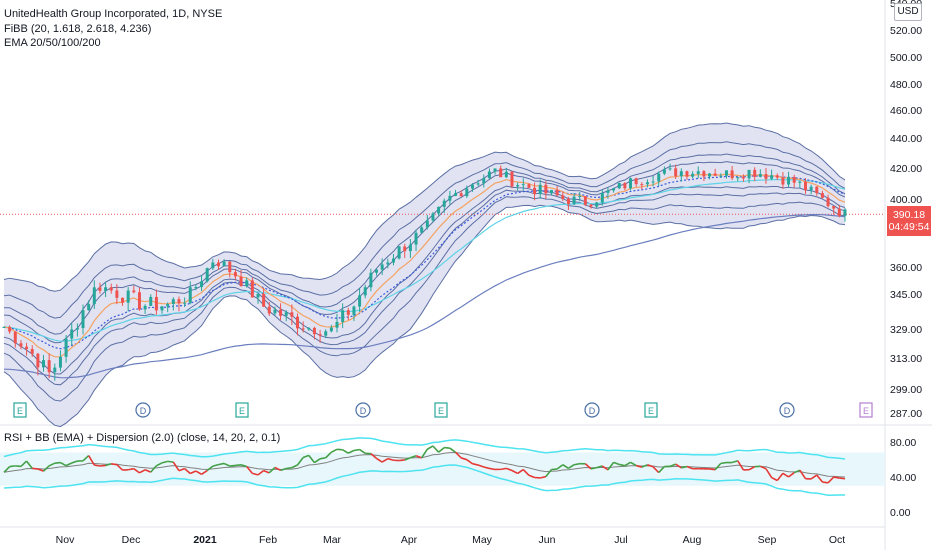 The height and width of the screenshot is (550, 932). Describe the element at coordinates (837, 540) in the screenshot. I see `time-axis-label: Oct` at that location.